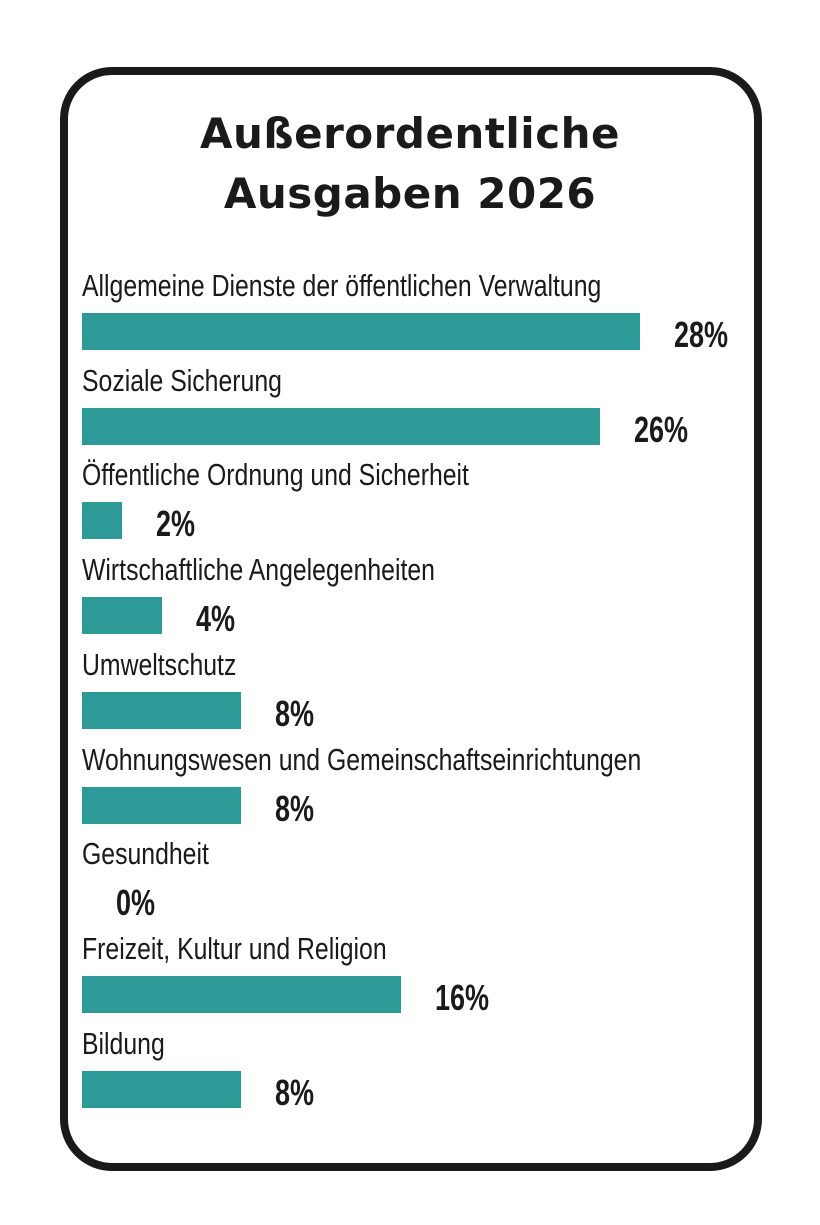 The width and height of the screenshot is (820, 1225). Describe the element at coordinates (182, 380) in the screenshot. I see `category-label: Soziale Sicherung` at that location.